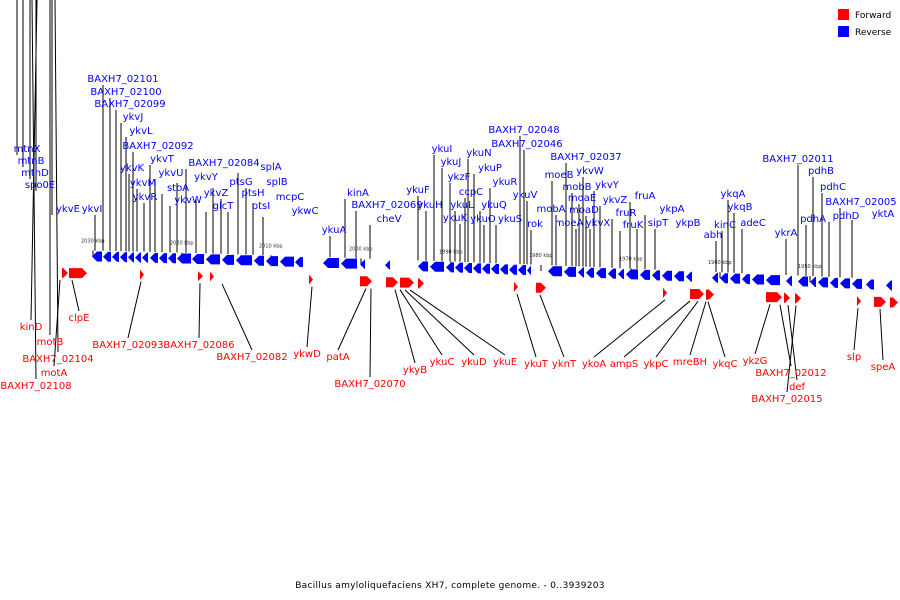 This screenshot has height=600, width=900. What do you see at coordinates (68, 209) in the screenshot?
I see `reverse-gene-label: ykvE` at bounding box center [68, 209].